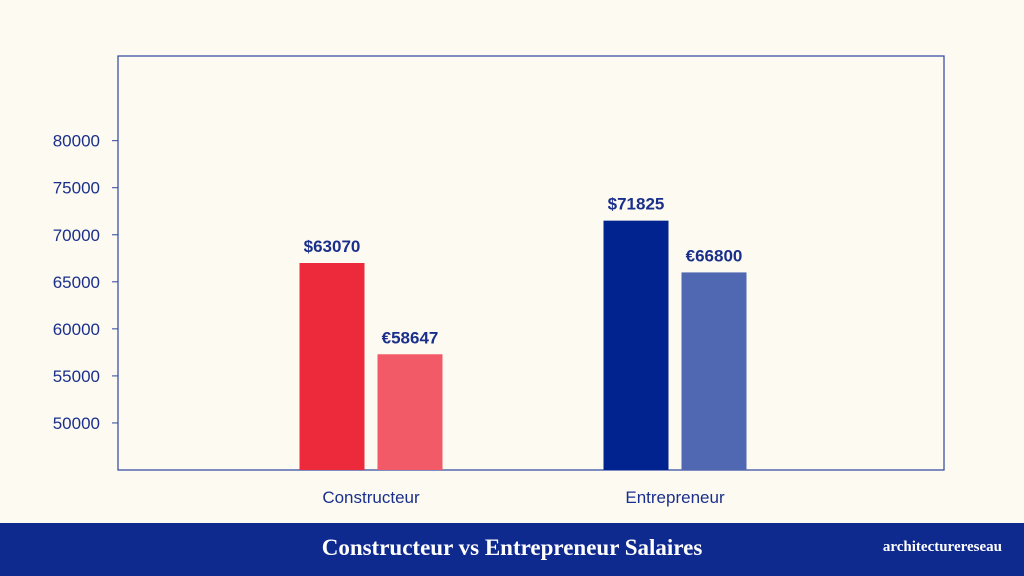 Image resolution: width=1024 pixels, height=576 pixels. I want to click on y-tick-label: 70000, so click(76, 235).